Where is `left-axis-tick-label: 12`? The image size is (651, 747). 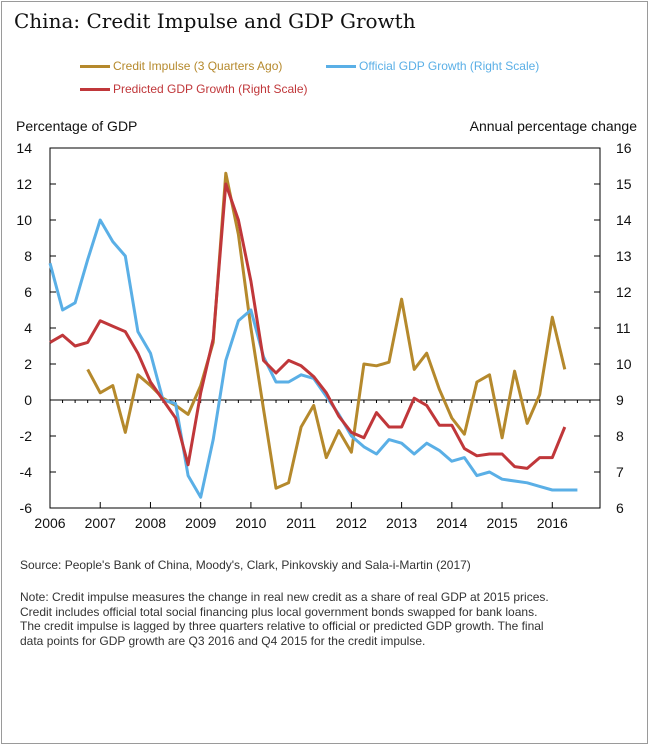 left-axis-tick-label: 12 is located at coordinates (24, 184).